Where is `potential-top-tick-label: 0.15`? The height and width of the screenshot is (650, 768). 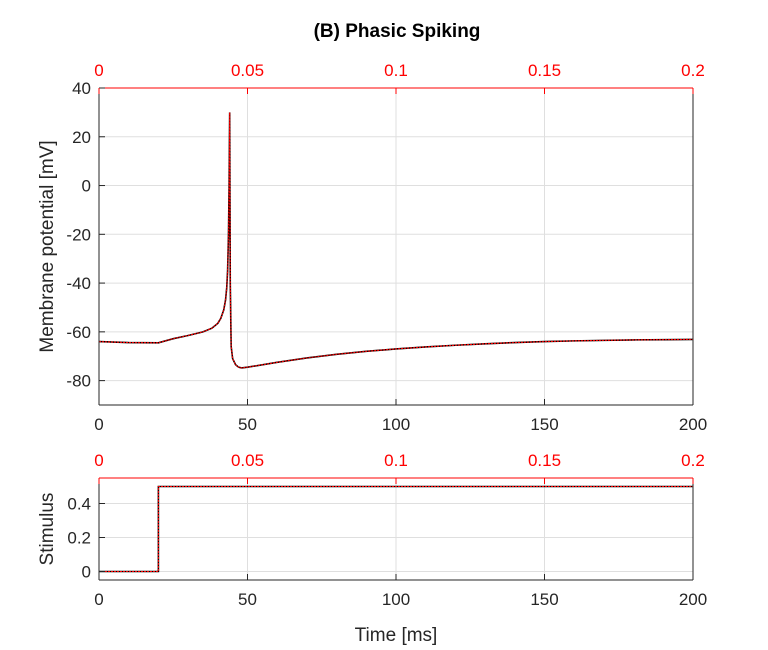
potential-top-tick-label: 0.15 is located at coordinates (544, 70).